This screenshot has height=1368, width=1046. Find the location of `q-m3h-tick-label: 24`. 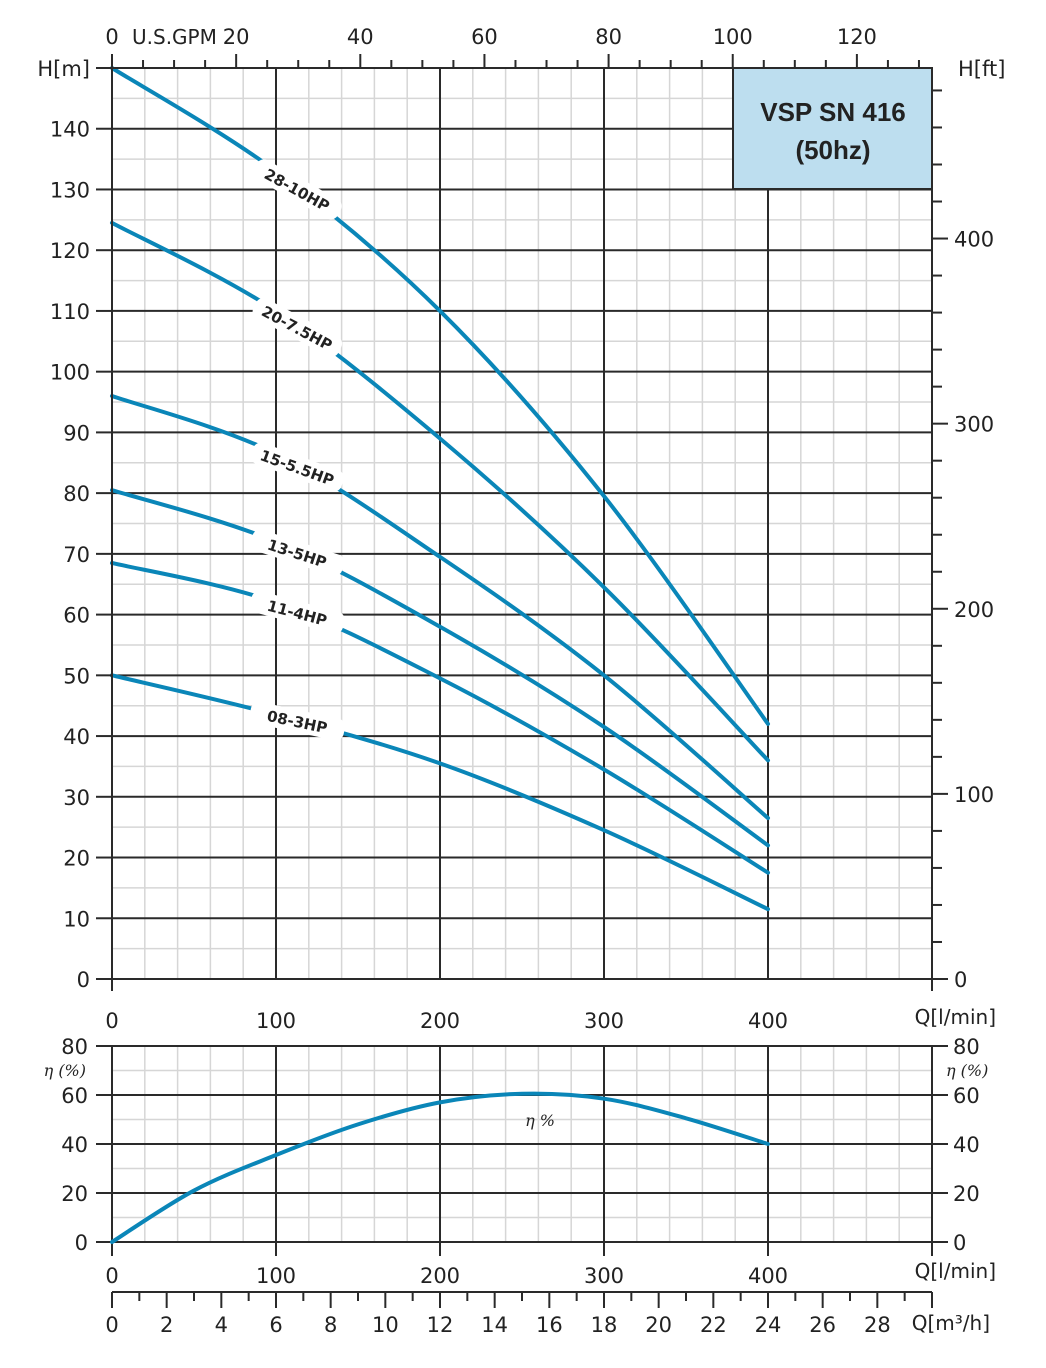

q-m3h-tick-label: 24 is located at coordinates (768, 1325).